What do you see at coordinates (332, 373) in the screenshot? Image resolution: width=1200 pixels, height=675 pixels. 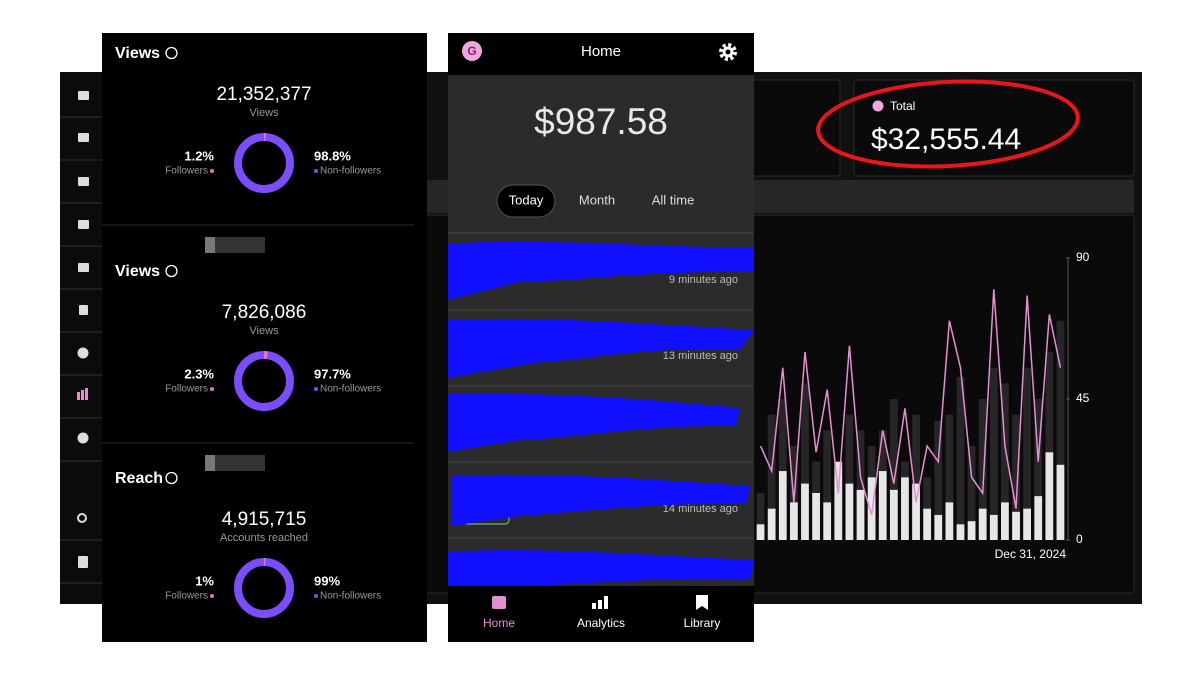 I see `non-followers-pct: 97.7%` at bounding box center [332, 373].